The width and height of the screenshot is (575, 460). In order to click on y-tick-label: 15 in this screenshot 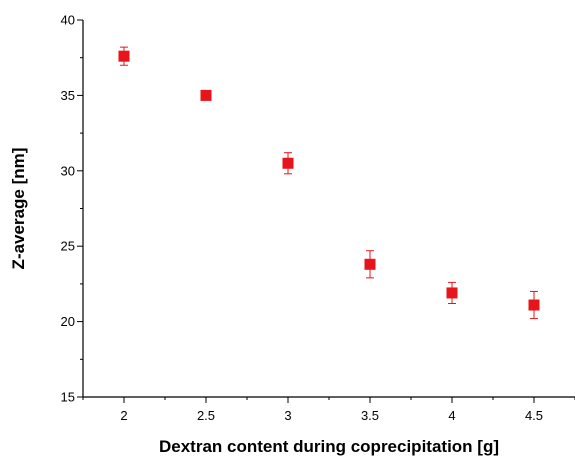, I will do `click(68, 397)`.